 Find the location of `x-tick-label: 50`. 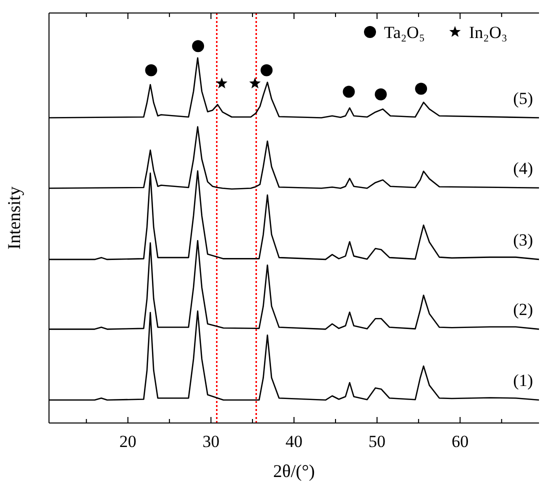

x-tick-label: 50 is located at coordinates (377, 441).